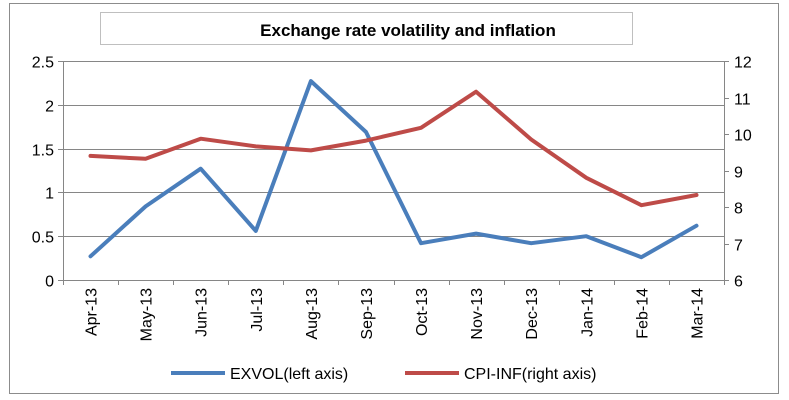 This screenshot has height=400, width=789. Describe the element at coordinates (532, 314) in the screenshot. I see `x-axis-category-label: Dec-13` at that location.